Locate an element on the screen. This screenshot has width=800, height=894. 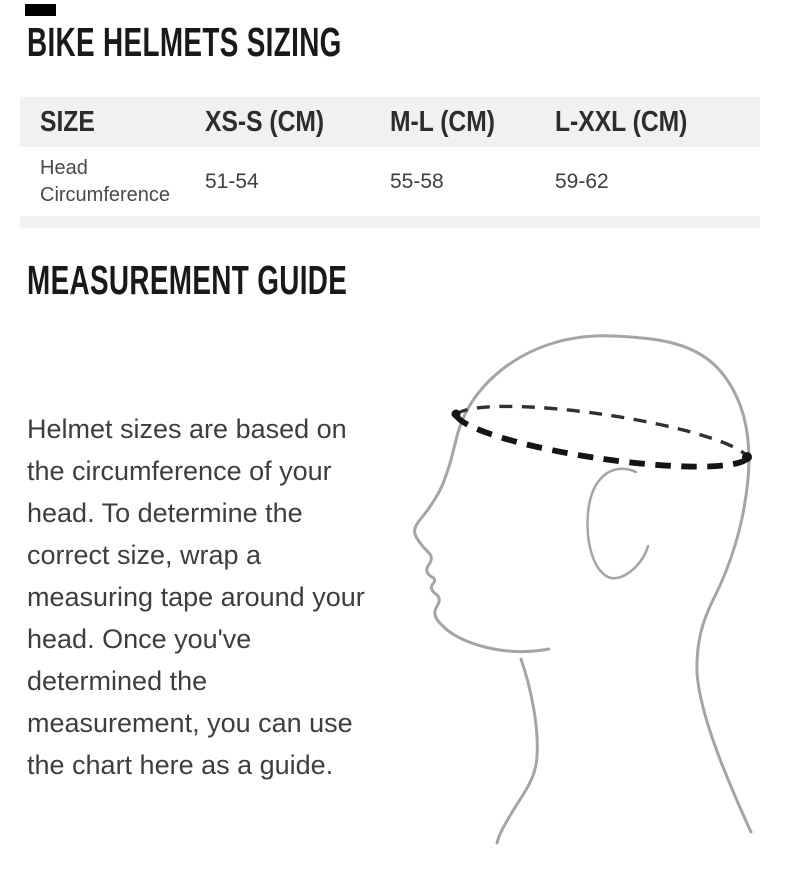
guide-text-line: head. To determine the is located at coordinates (165, 513).